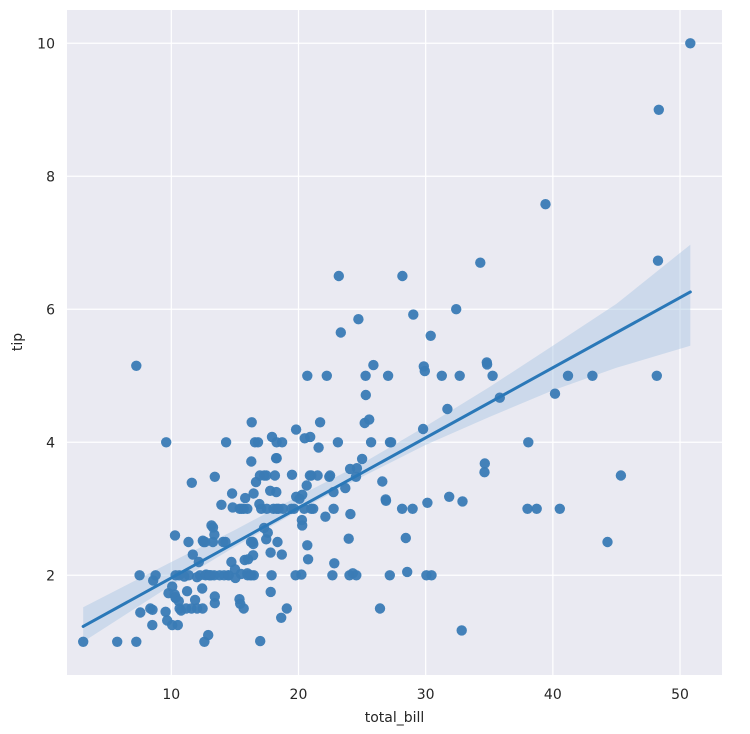  What do you see at coordinates (50, 177) in the screenshot?
I see `y-tick-label: 8` at bounding box center [50, 177].